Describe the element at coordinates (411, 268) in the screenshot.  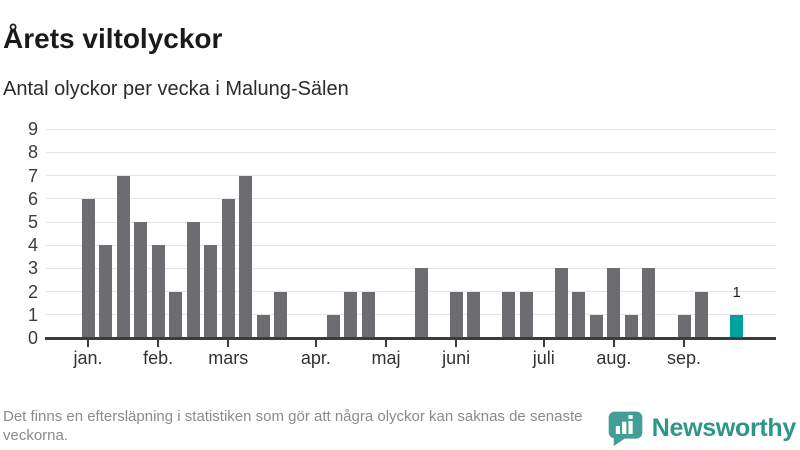
I see `gridline-y3` at that location.